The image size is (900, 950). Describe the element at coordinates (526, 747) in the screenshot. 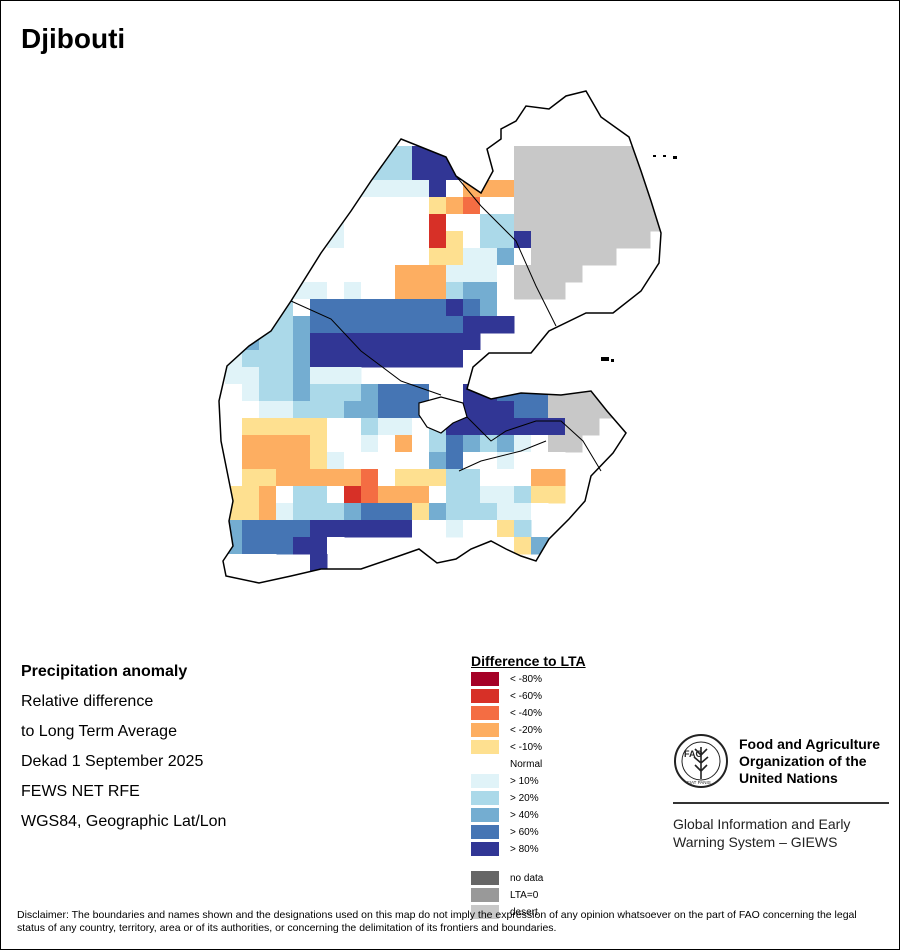

I see `legend-label: < -10%` at that location.